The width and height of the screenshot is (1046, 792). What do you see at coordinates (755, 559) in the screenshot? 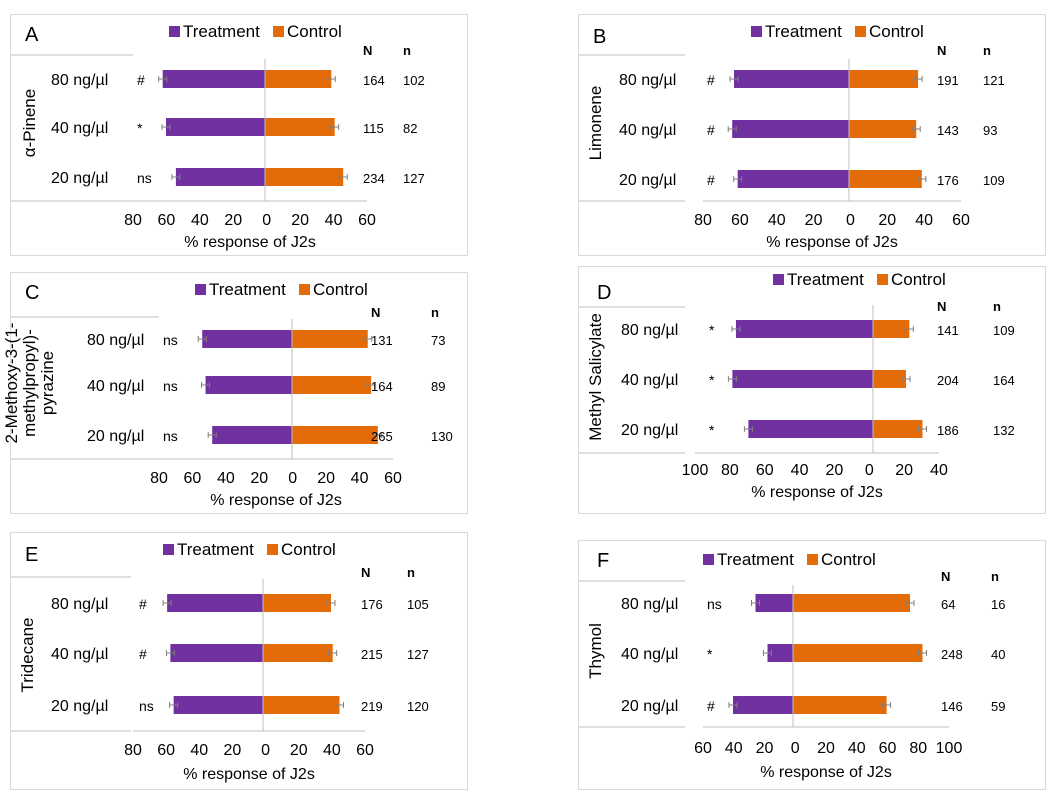
I see `legend-label-treatment: Treatment` at bounding box center [755, 559].